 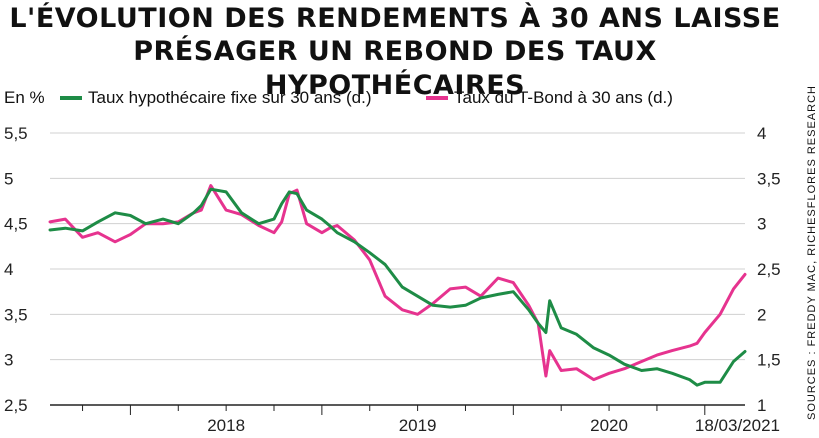 What do you see at coordinates (769, 178) in the screenshot?
I see `y-right-tick-label: 3,5` at bounding box center [769, 178].